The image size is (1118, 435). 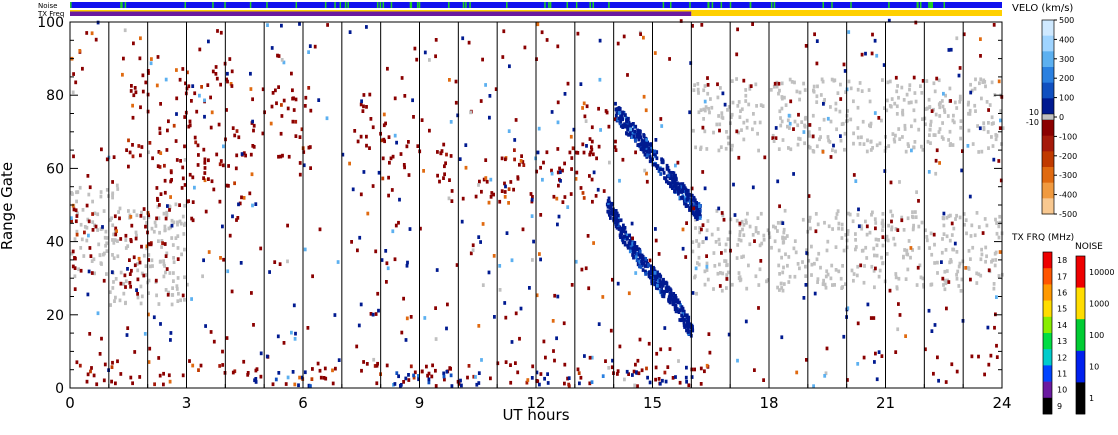 What do you see at coordinates (1062, 309) in the screenshot?
I see `txfreq-scale-tick-label: 15` at bounding box center [1062, 309].